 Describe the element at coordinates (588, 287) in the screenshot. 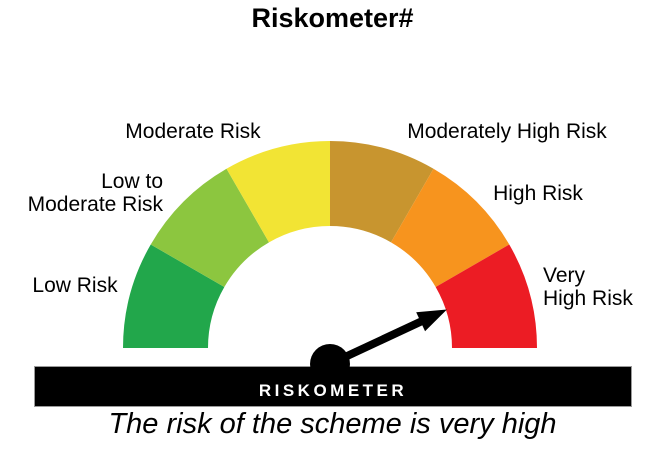

I see `label-very-high-risk: Very High Risk` at that location.